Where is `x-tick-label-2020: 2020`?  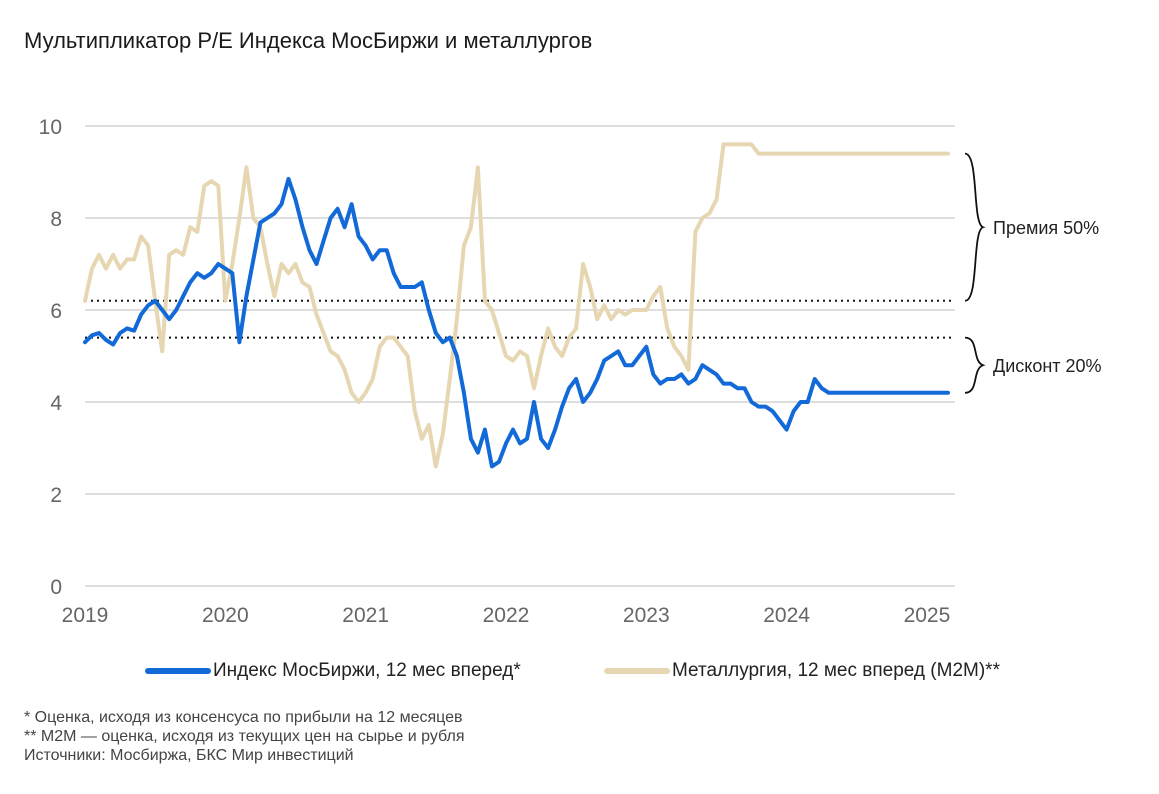
x-tick-label-2020: 2020 is located at coordinates (225, 615).